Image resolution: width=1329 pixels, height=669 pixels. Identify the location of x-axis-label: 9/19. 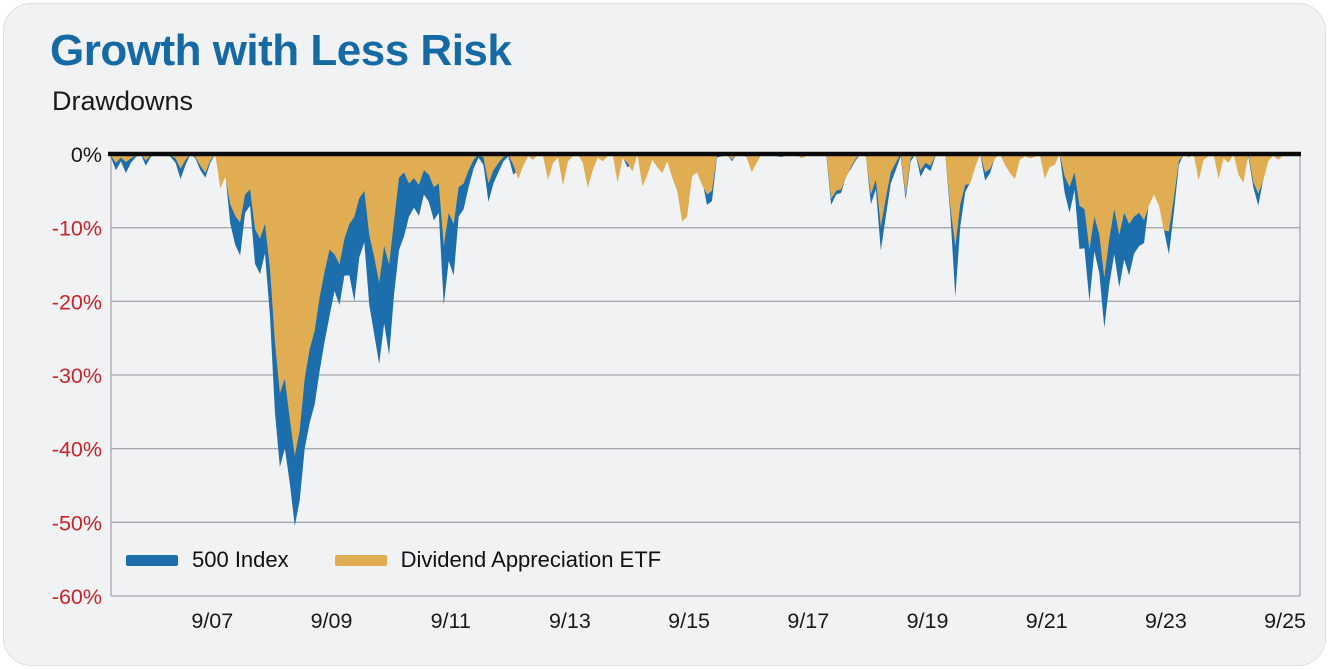
(928, 621).